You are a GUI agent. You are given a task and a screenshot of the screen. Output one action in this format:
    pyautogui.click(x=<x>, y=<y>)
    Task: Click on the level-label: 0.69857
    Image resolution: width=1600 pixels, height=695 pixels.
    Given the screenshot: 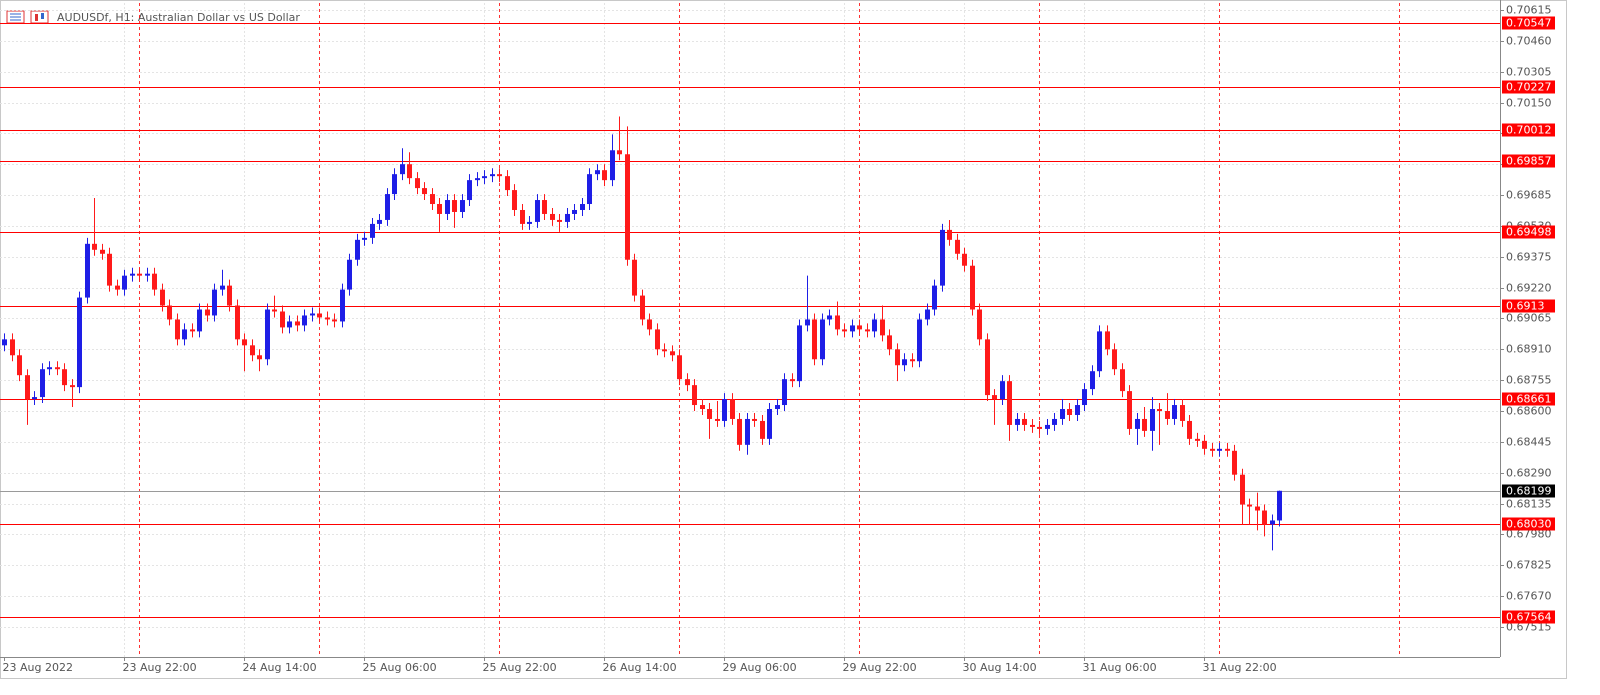 What is the action you would take?
    pyautogui.click(x=1529, y=161)
    